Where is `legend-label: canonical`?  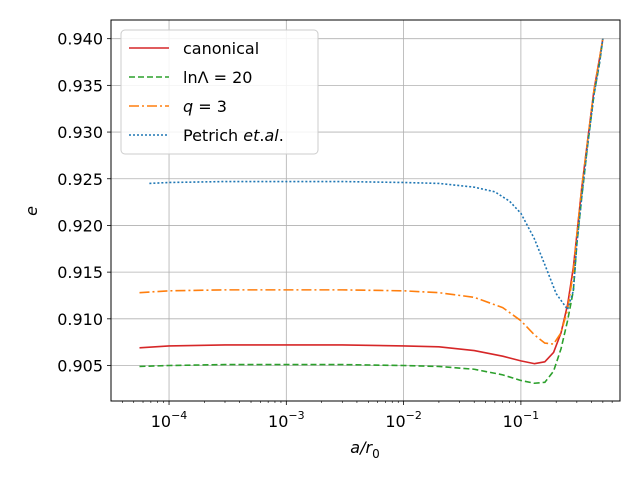 legend-label: canonical is located at coordinates (221, 48).